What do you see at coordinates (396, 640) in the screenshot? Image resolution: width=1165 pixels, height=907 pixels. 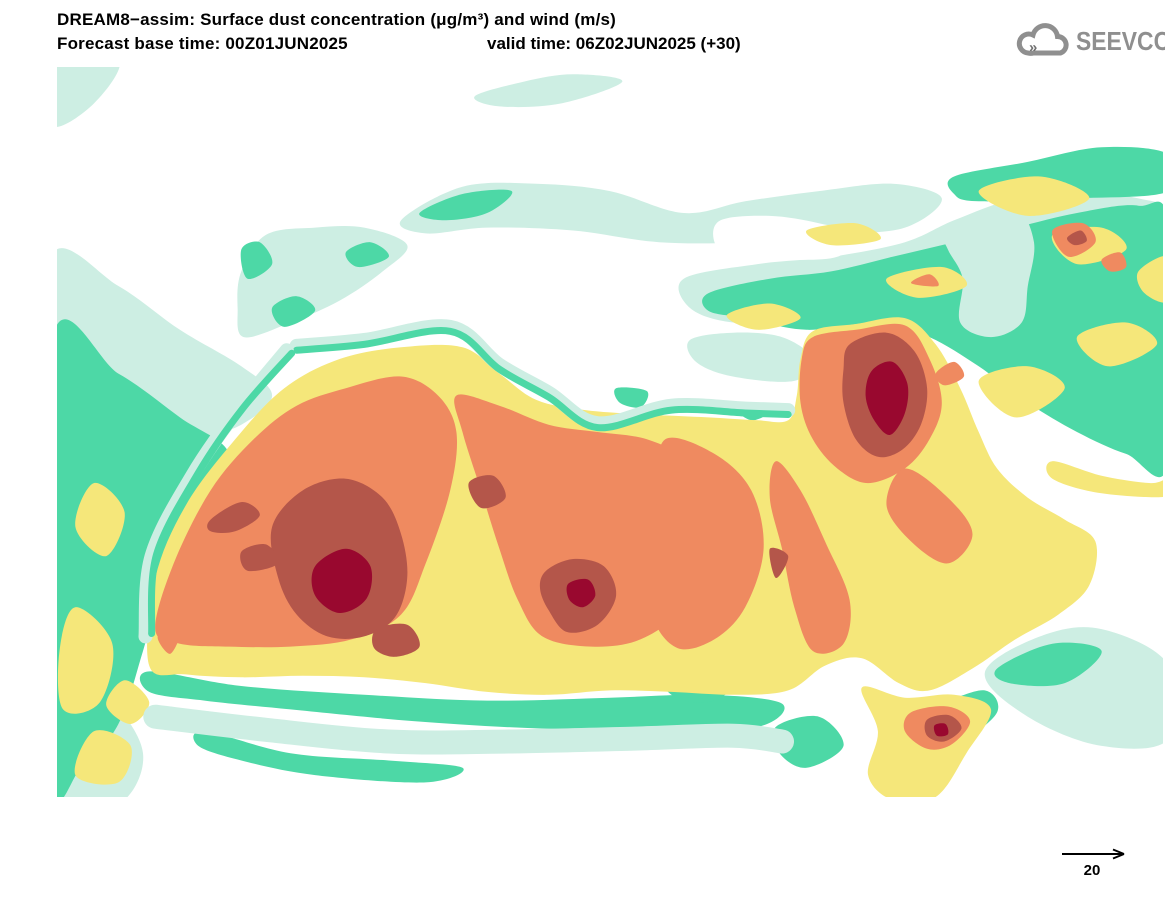 I see `dust-region-niger-rust` at bounding box center [396, 640].